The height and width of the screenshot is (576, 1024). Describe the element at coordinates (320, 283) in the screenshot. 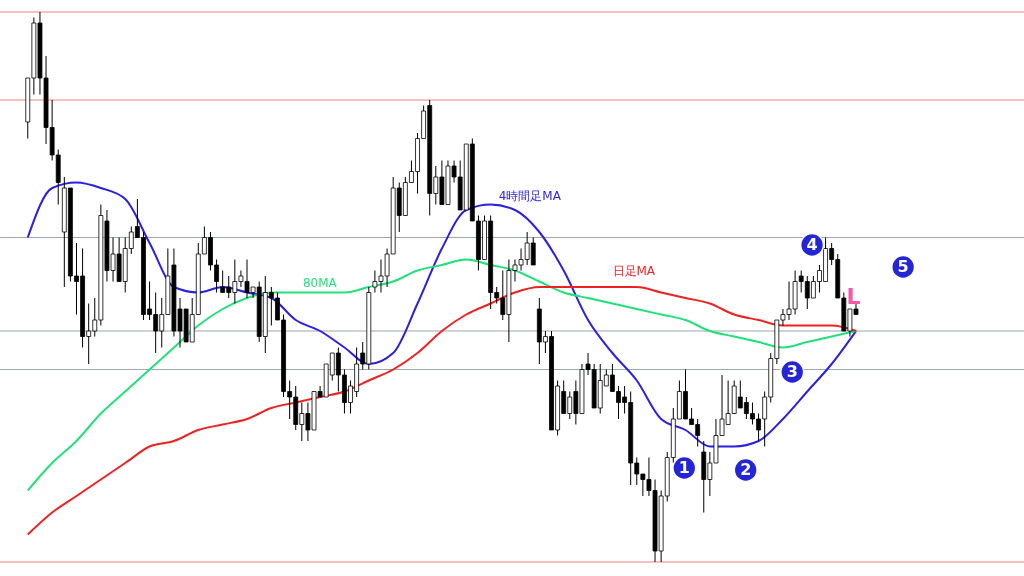

I see `series-label: 80MA` at that location.